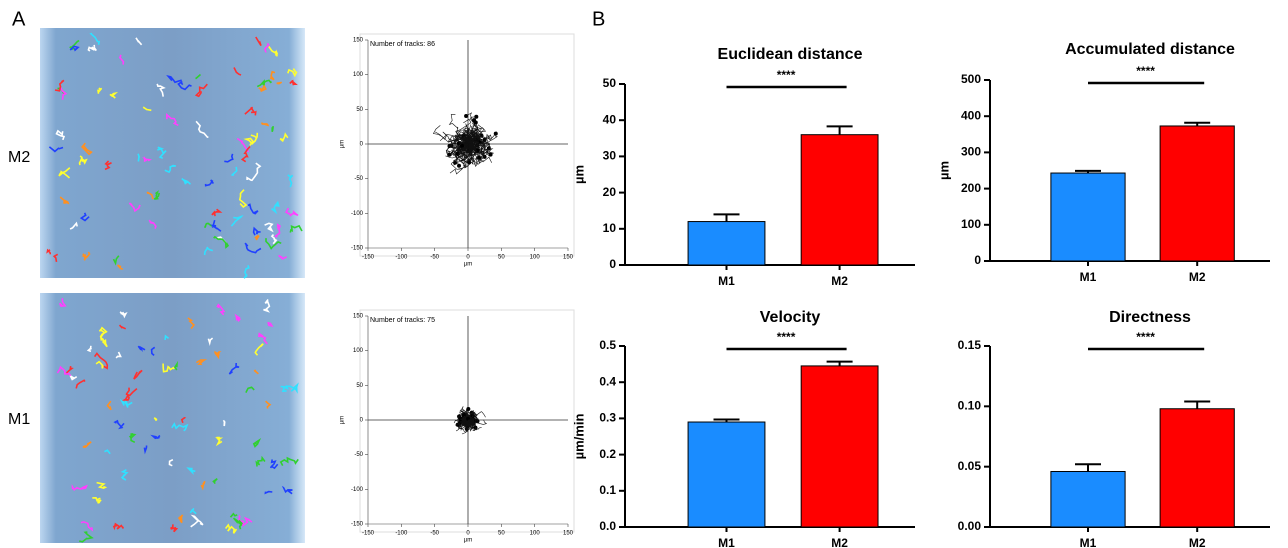  I want to click on y-tick-label: 0.2, so click(607, 454).